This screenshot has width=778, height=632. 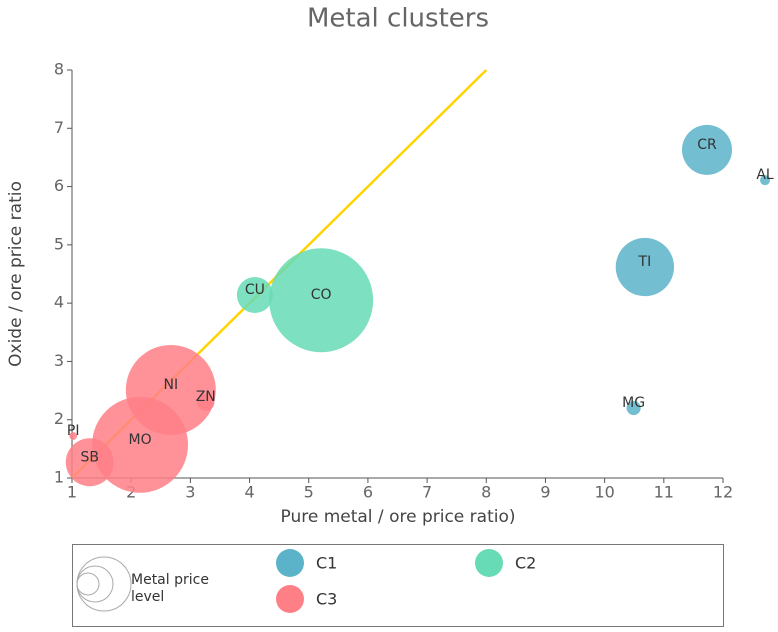 I want to click on y-tick-label: 3, so click(x=59, y=360).